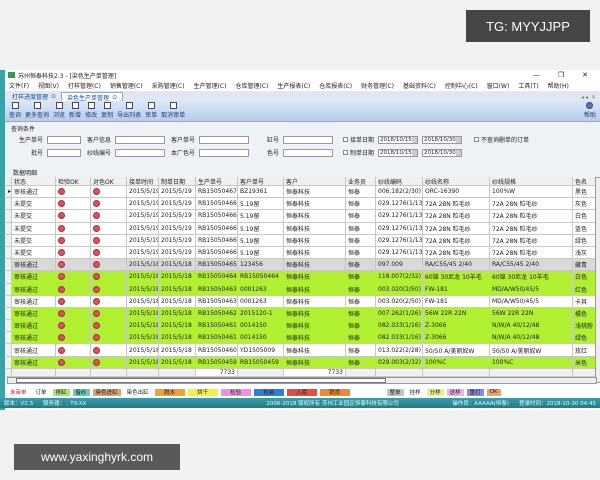 This screenshot has height=480, width=600. I want to click on column-header: 客户单号, so click(261, 181).